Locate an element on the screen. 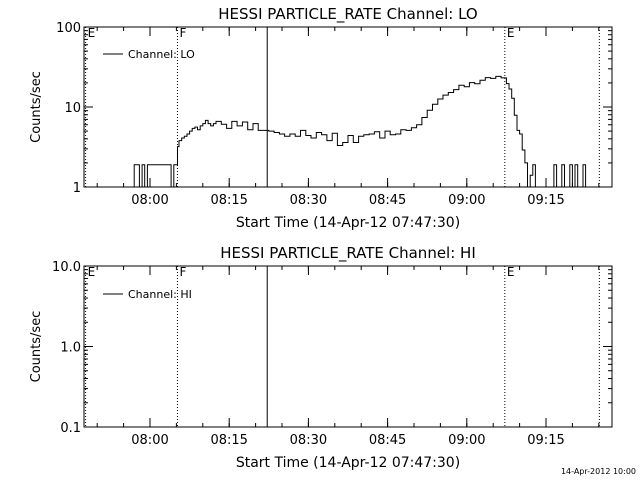 The width and height of the screenshot is (640, 480). y-tick-label: 1.0 is located at coordinates (70, 348).